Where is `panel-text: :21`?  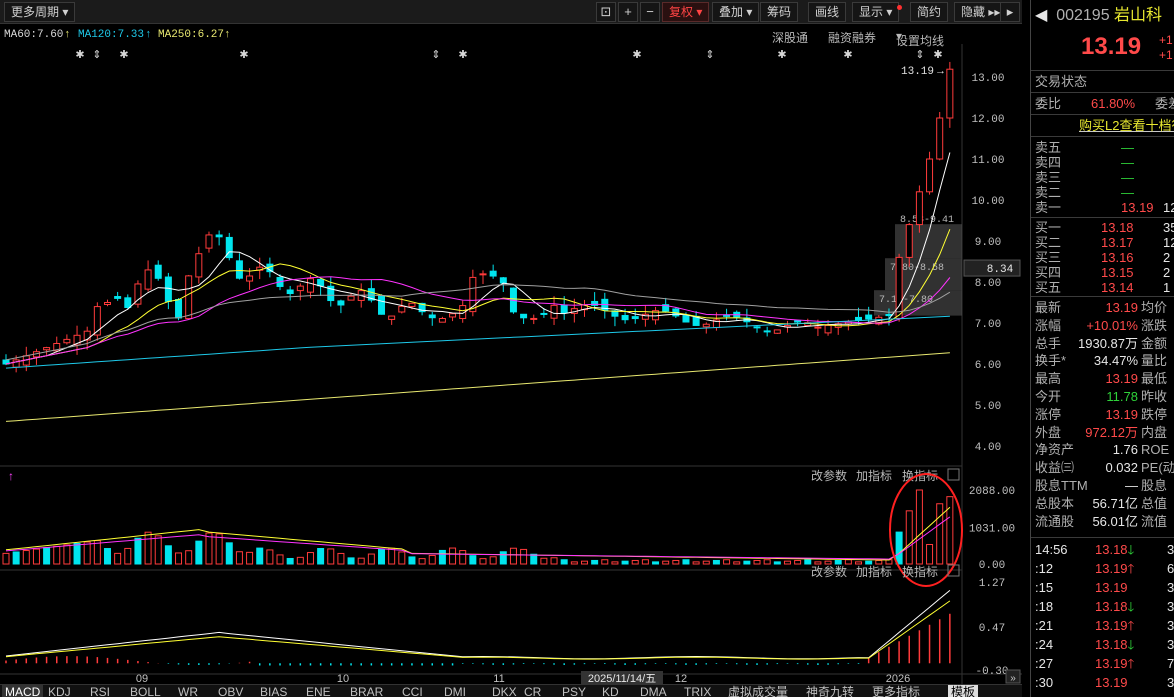 panel-text: :21 is located at coordinates (1044, 625).